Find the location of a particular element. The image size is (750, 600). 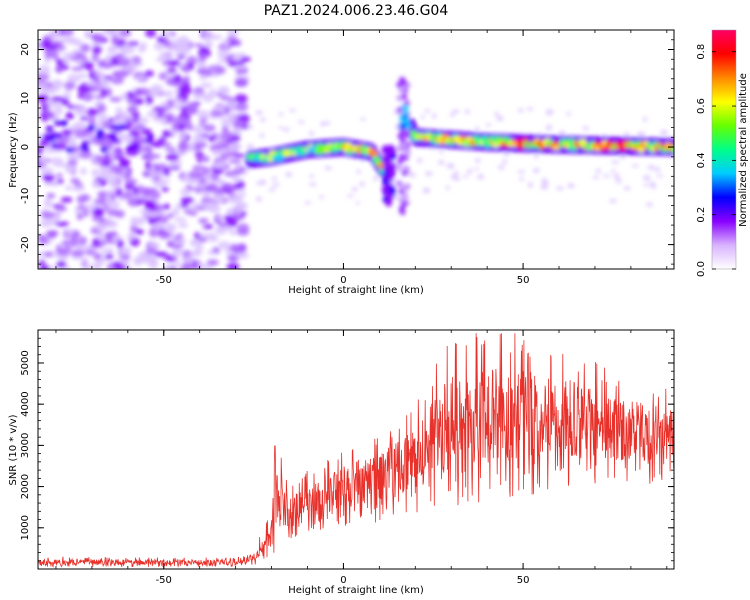

colorbar-frame is located at coordinates (724, 149).